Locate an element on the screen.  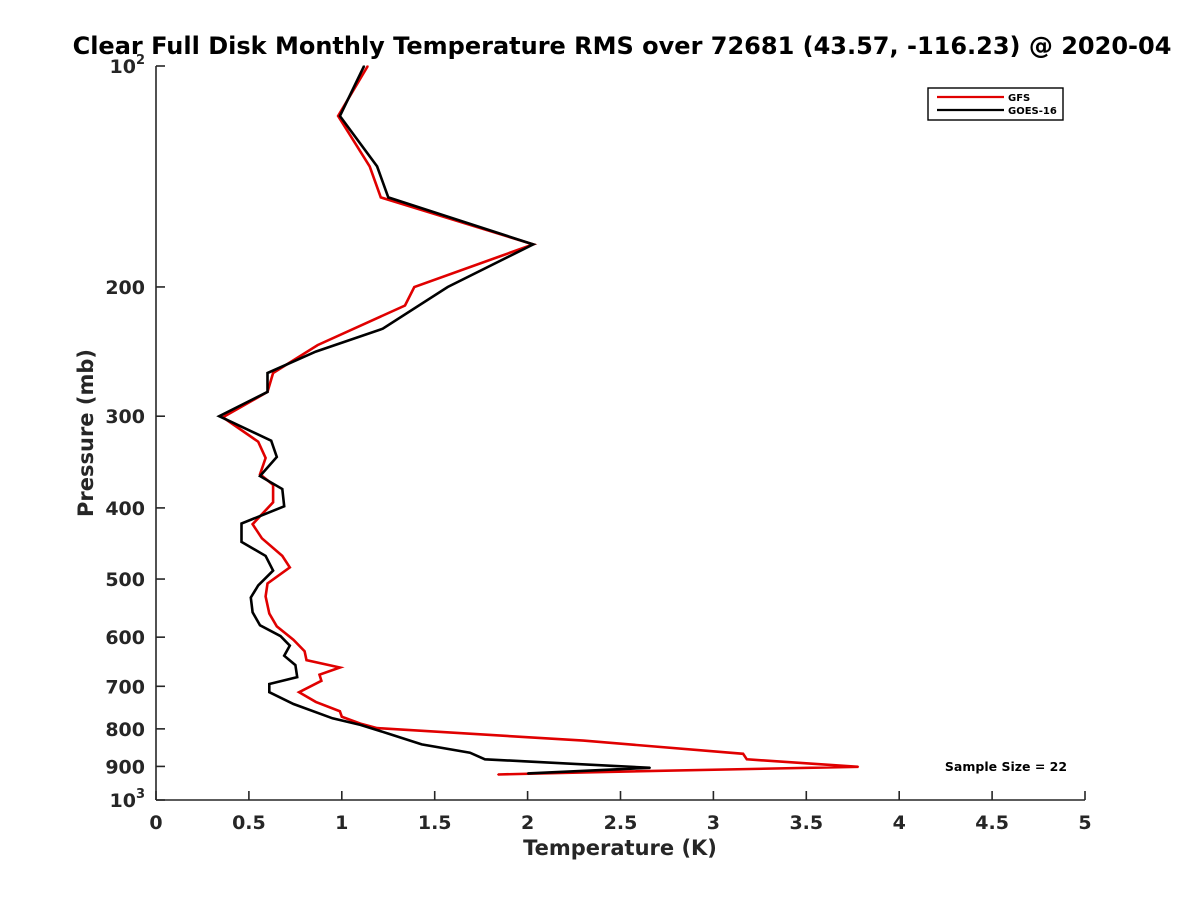
x-tick-label: 0.5 is located at coordinates (249, 823).